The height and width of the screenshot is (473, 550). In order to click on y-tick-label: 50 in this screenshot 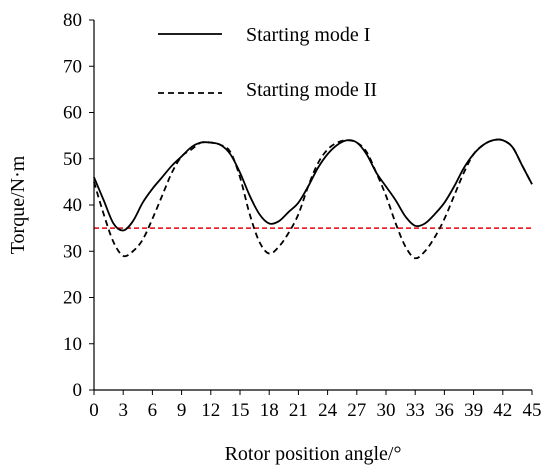, I will do `click(72, 159)`.